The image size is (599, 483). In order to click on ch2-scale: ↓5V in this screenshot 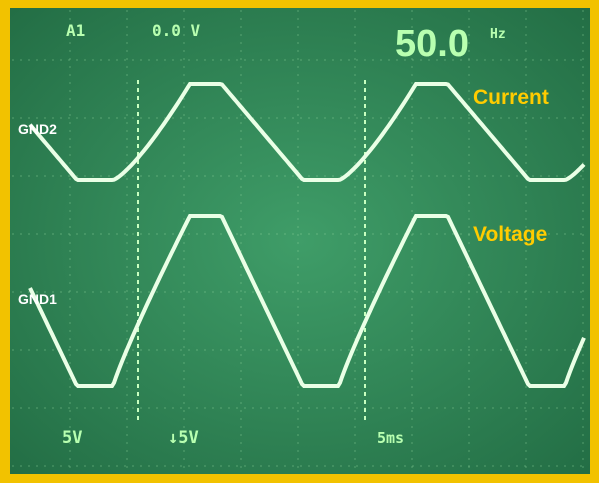, I will do `click(183, 438)`.